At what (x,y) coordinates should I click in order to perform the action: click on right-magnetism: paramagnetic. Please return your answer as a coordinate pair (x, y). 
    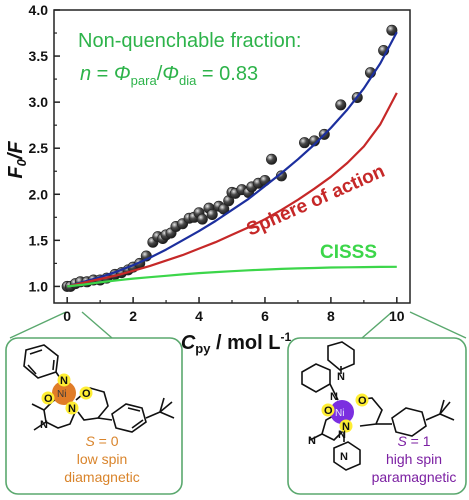
    Looking at the image, I should click on (414, 477).